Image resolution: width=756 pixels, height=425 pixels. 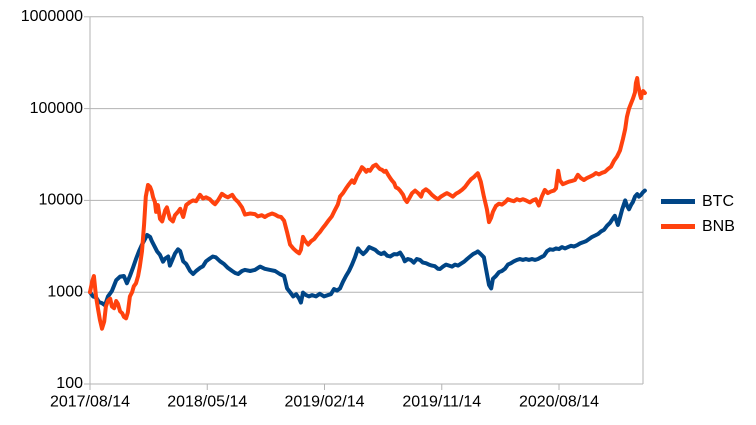 What do you see at coordinates (90, 401) in the screenshot?
I see `x-axis-tick-label: 2017/08/14` at bounding box center [90, 401].